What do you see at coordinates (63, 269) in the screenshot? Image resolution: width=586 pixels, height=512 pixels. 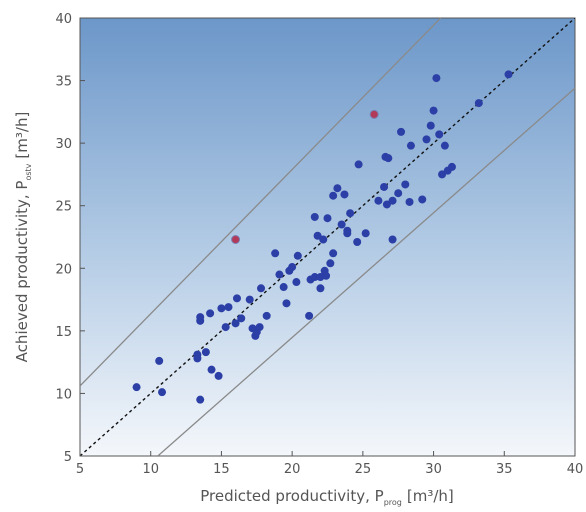 I see `y-tick-label: 20` at bounding box center [63, 269].